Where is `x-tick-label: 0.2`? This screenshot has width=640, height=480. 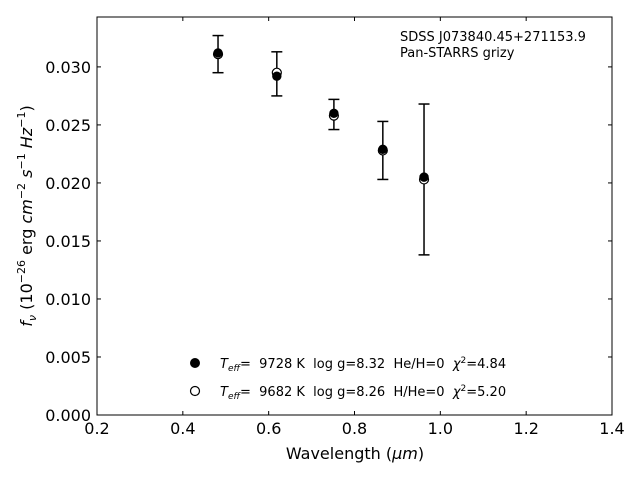 x-tick-label: 0.2 is located at coordinates (96, 428).